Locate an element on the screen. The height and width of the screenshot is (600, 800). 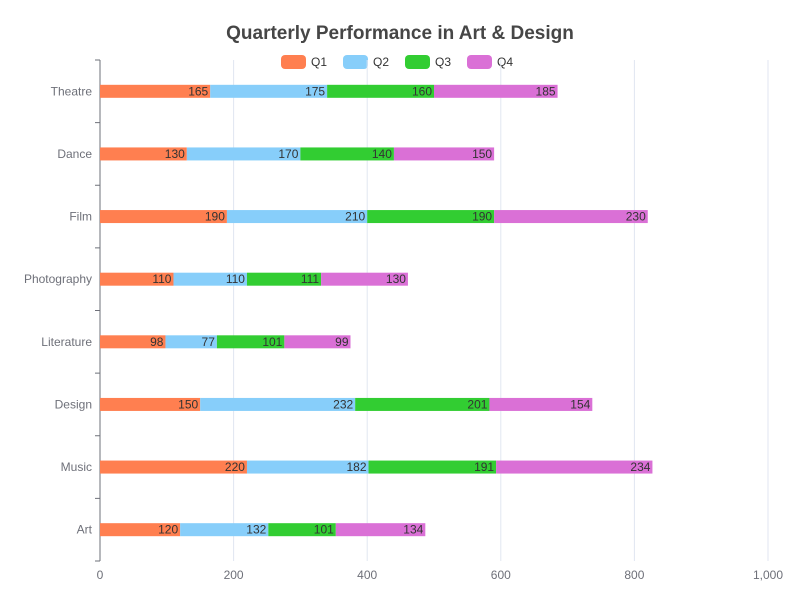
data-label: 230 is located at coordinates (636, 217).